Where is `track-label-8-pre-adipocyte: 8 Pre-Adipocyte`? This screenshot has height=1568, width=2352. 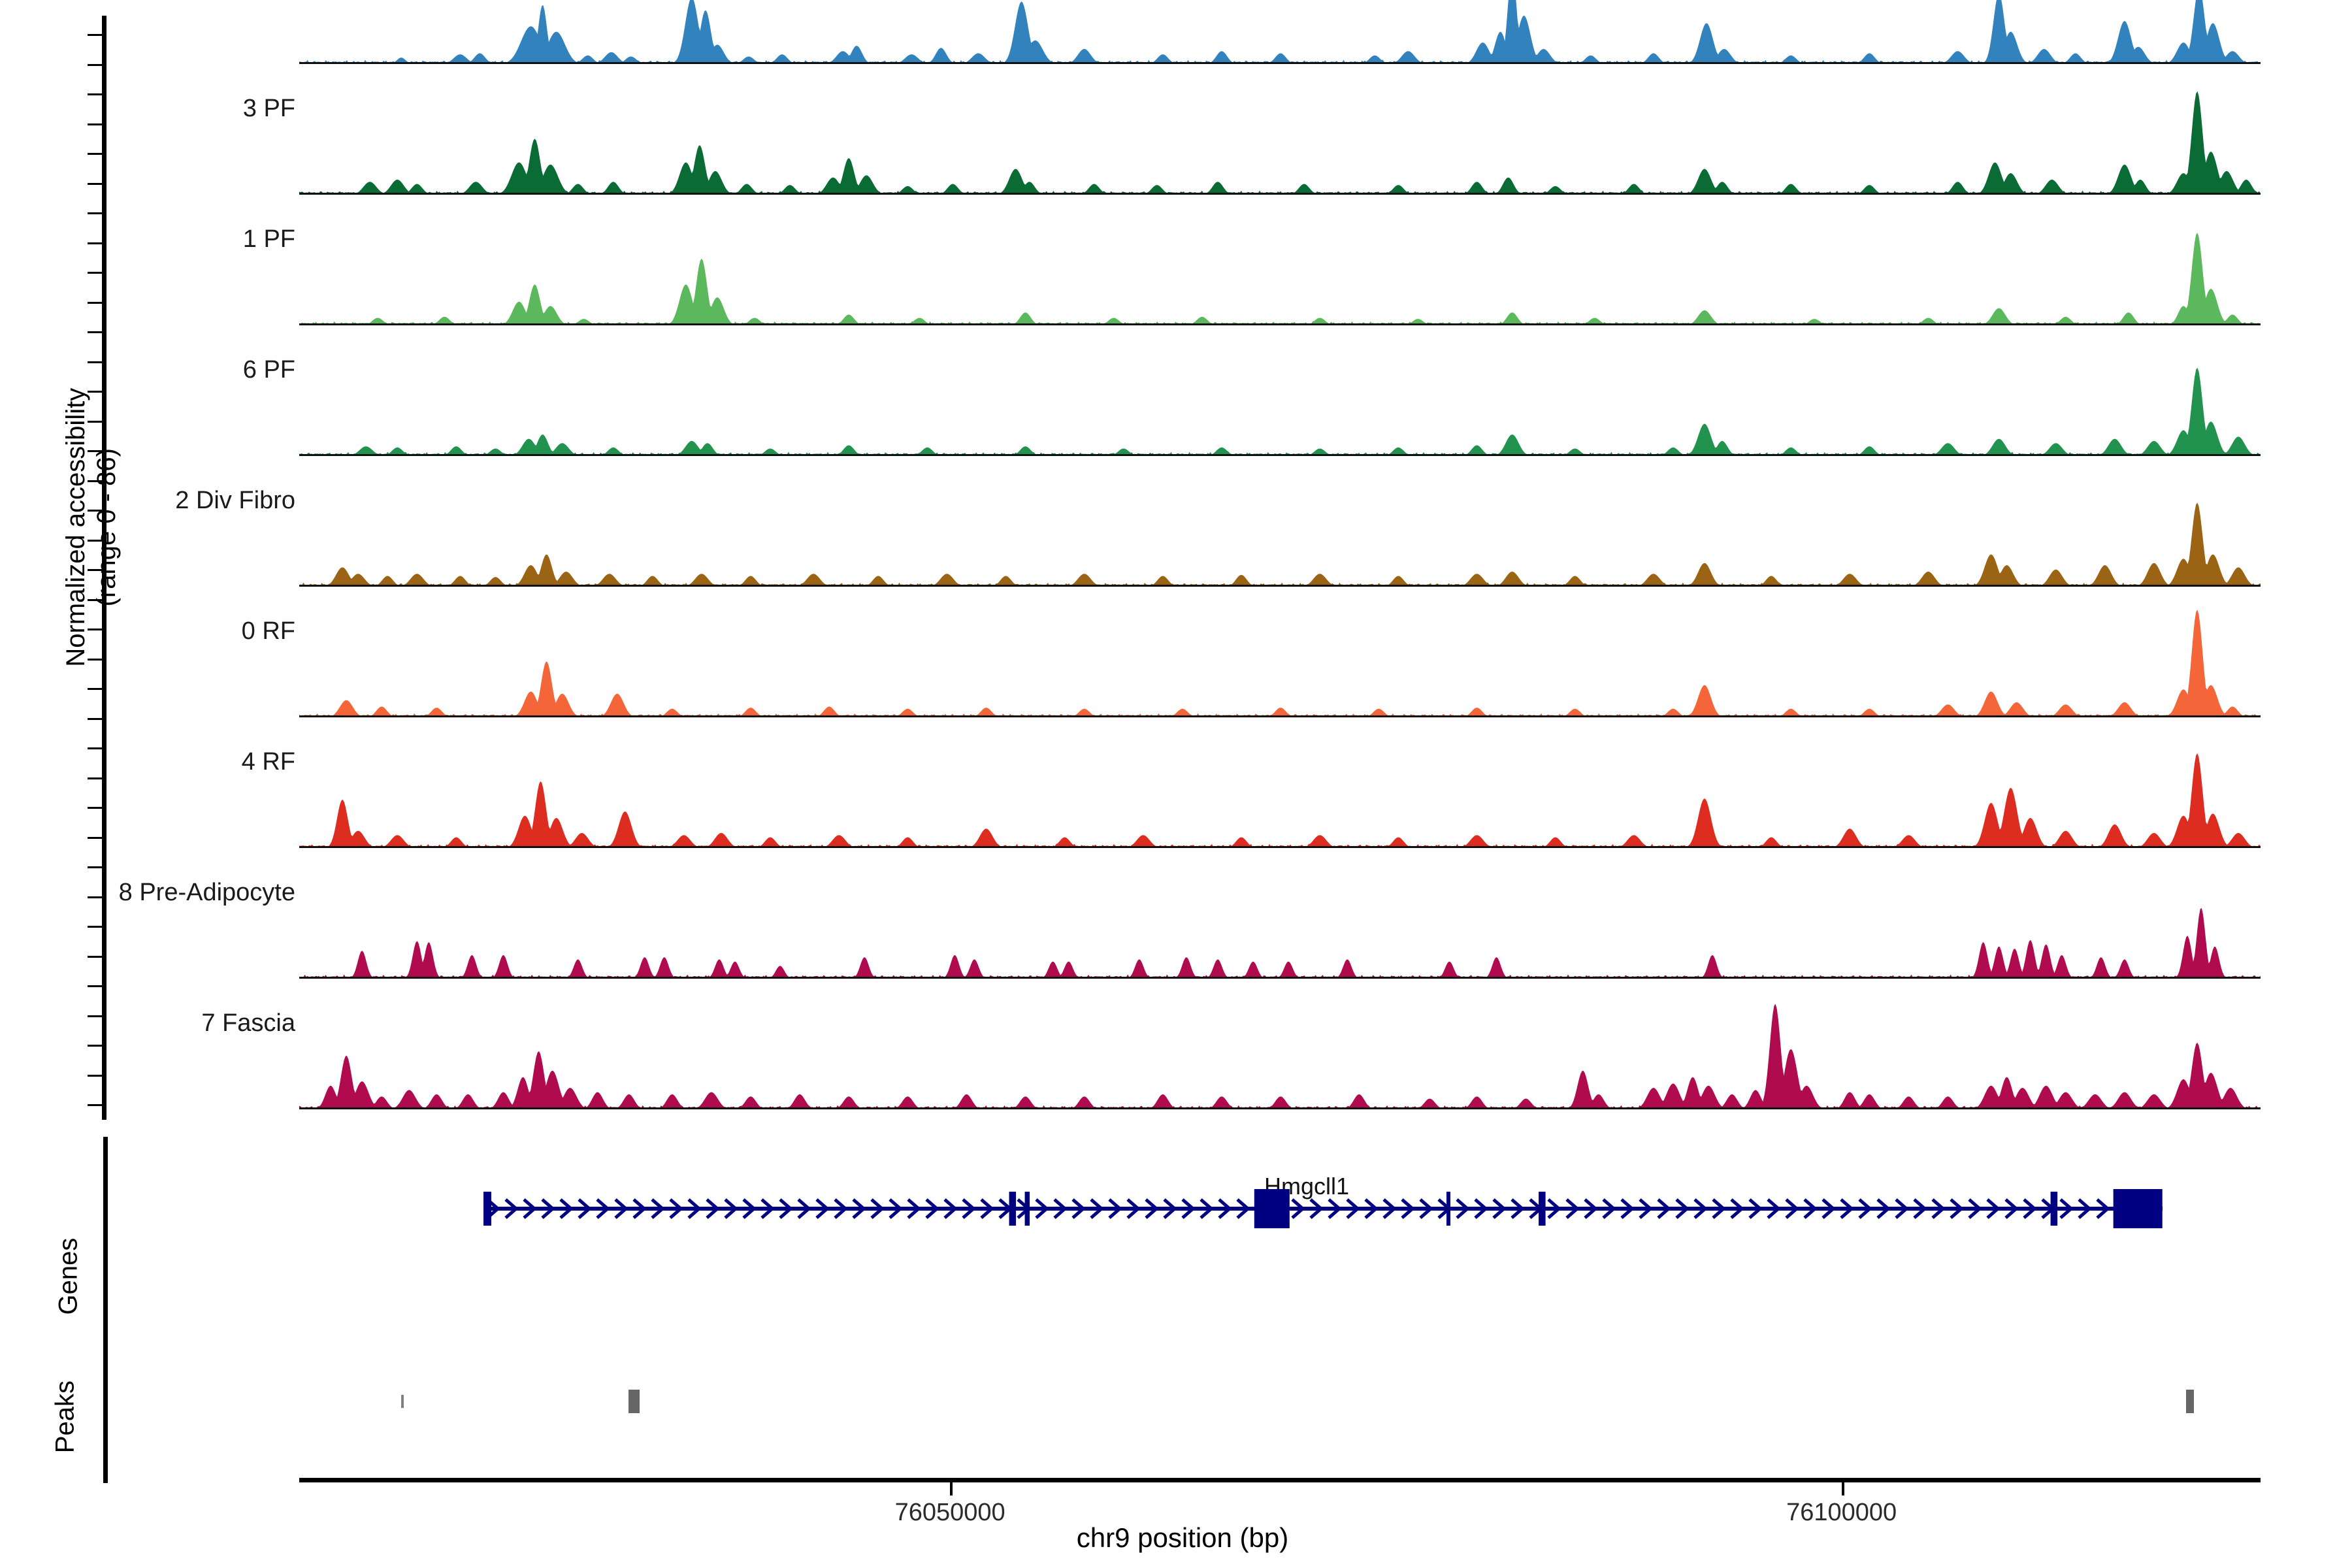 track-label-8-pre-adipocyte: 8 Pre-Adipocyte is located at coordinates (206, 892).